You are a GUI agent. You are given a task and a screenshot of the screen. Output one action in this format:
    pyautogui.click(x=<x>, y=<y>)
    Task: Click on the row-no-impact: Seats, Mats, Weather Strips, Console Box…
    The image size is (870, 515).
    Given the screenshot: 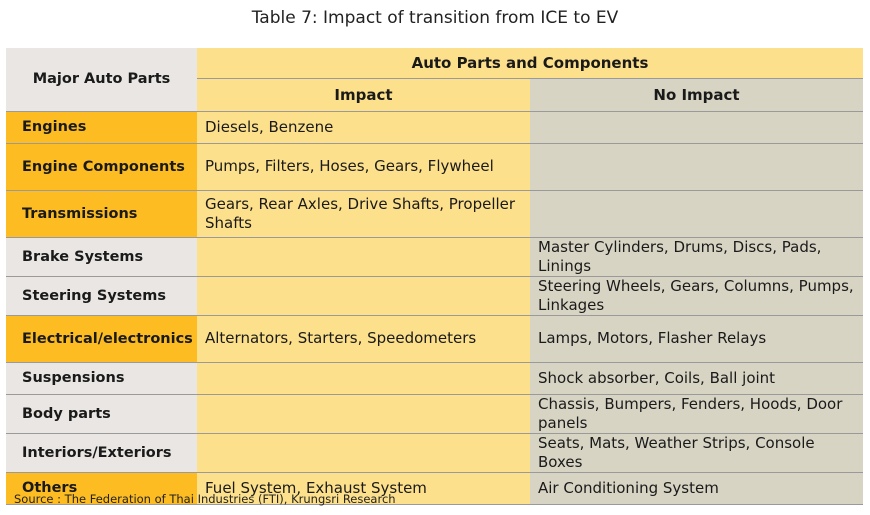 What is the action you would take?
    pyautogui.click(x=696, y=453)
    